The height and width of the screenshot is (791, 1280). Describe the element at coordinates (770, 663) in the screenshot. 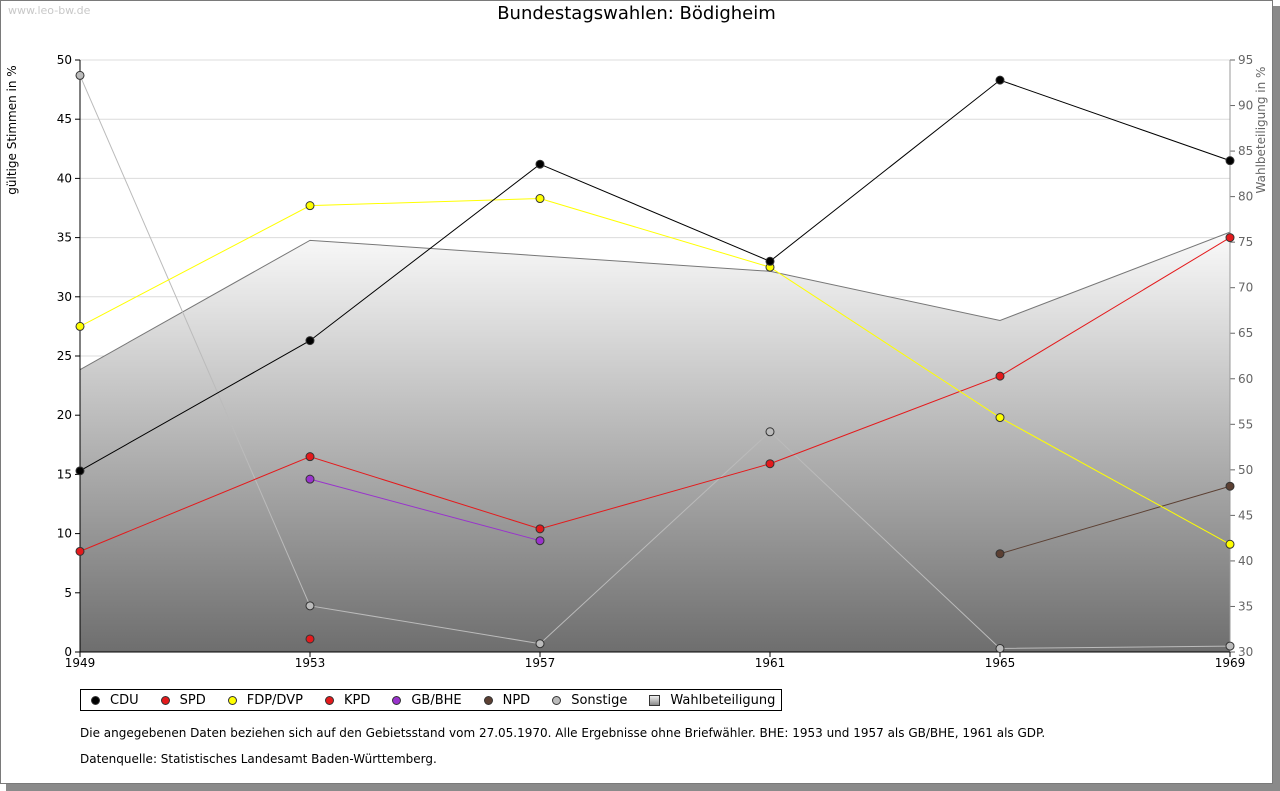

I see `x-tick-label: 1961` at that location.